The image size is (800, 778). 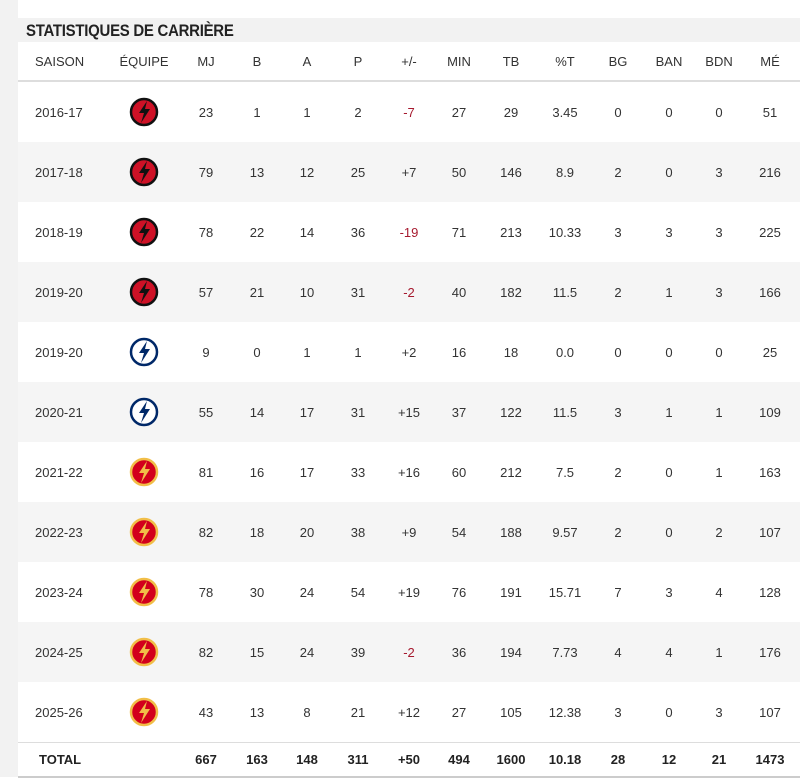 What do you see at coordinates (459, 232) in the screenshot?
I see `stat-cell: 71` at bounding box center [459, 232].